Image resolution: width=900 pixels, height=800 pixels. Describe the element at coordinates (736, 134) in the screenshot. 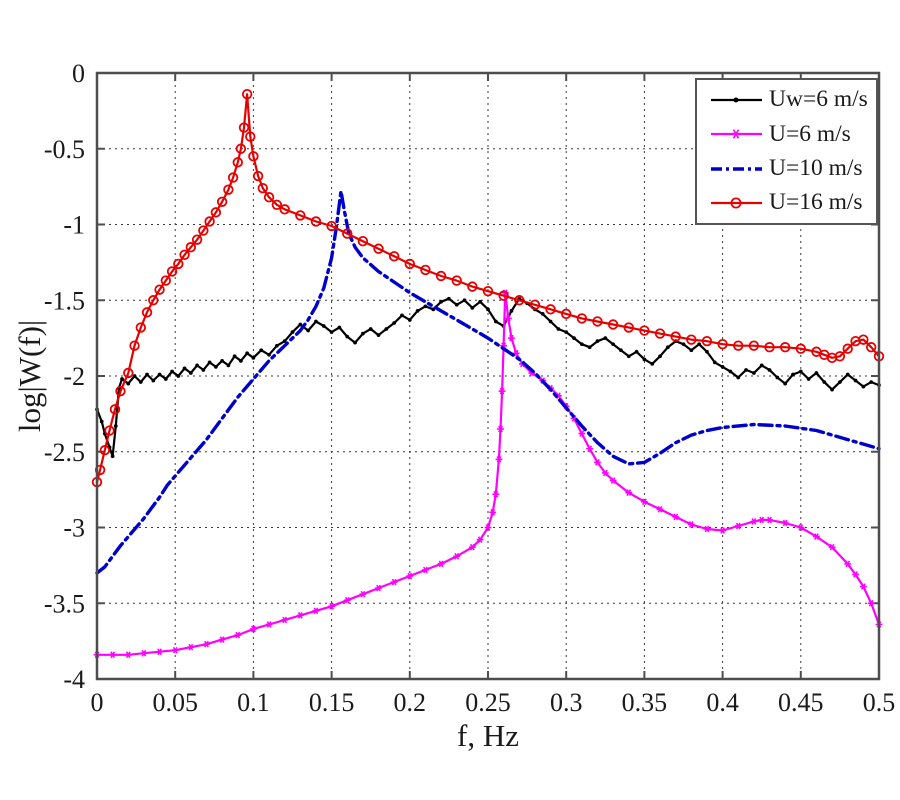

I see `legend-line-star-icon` at that location.